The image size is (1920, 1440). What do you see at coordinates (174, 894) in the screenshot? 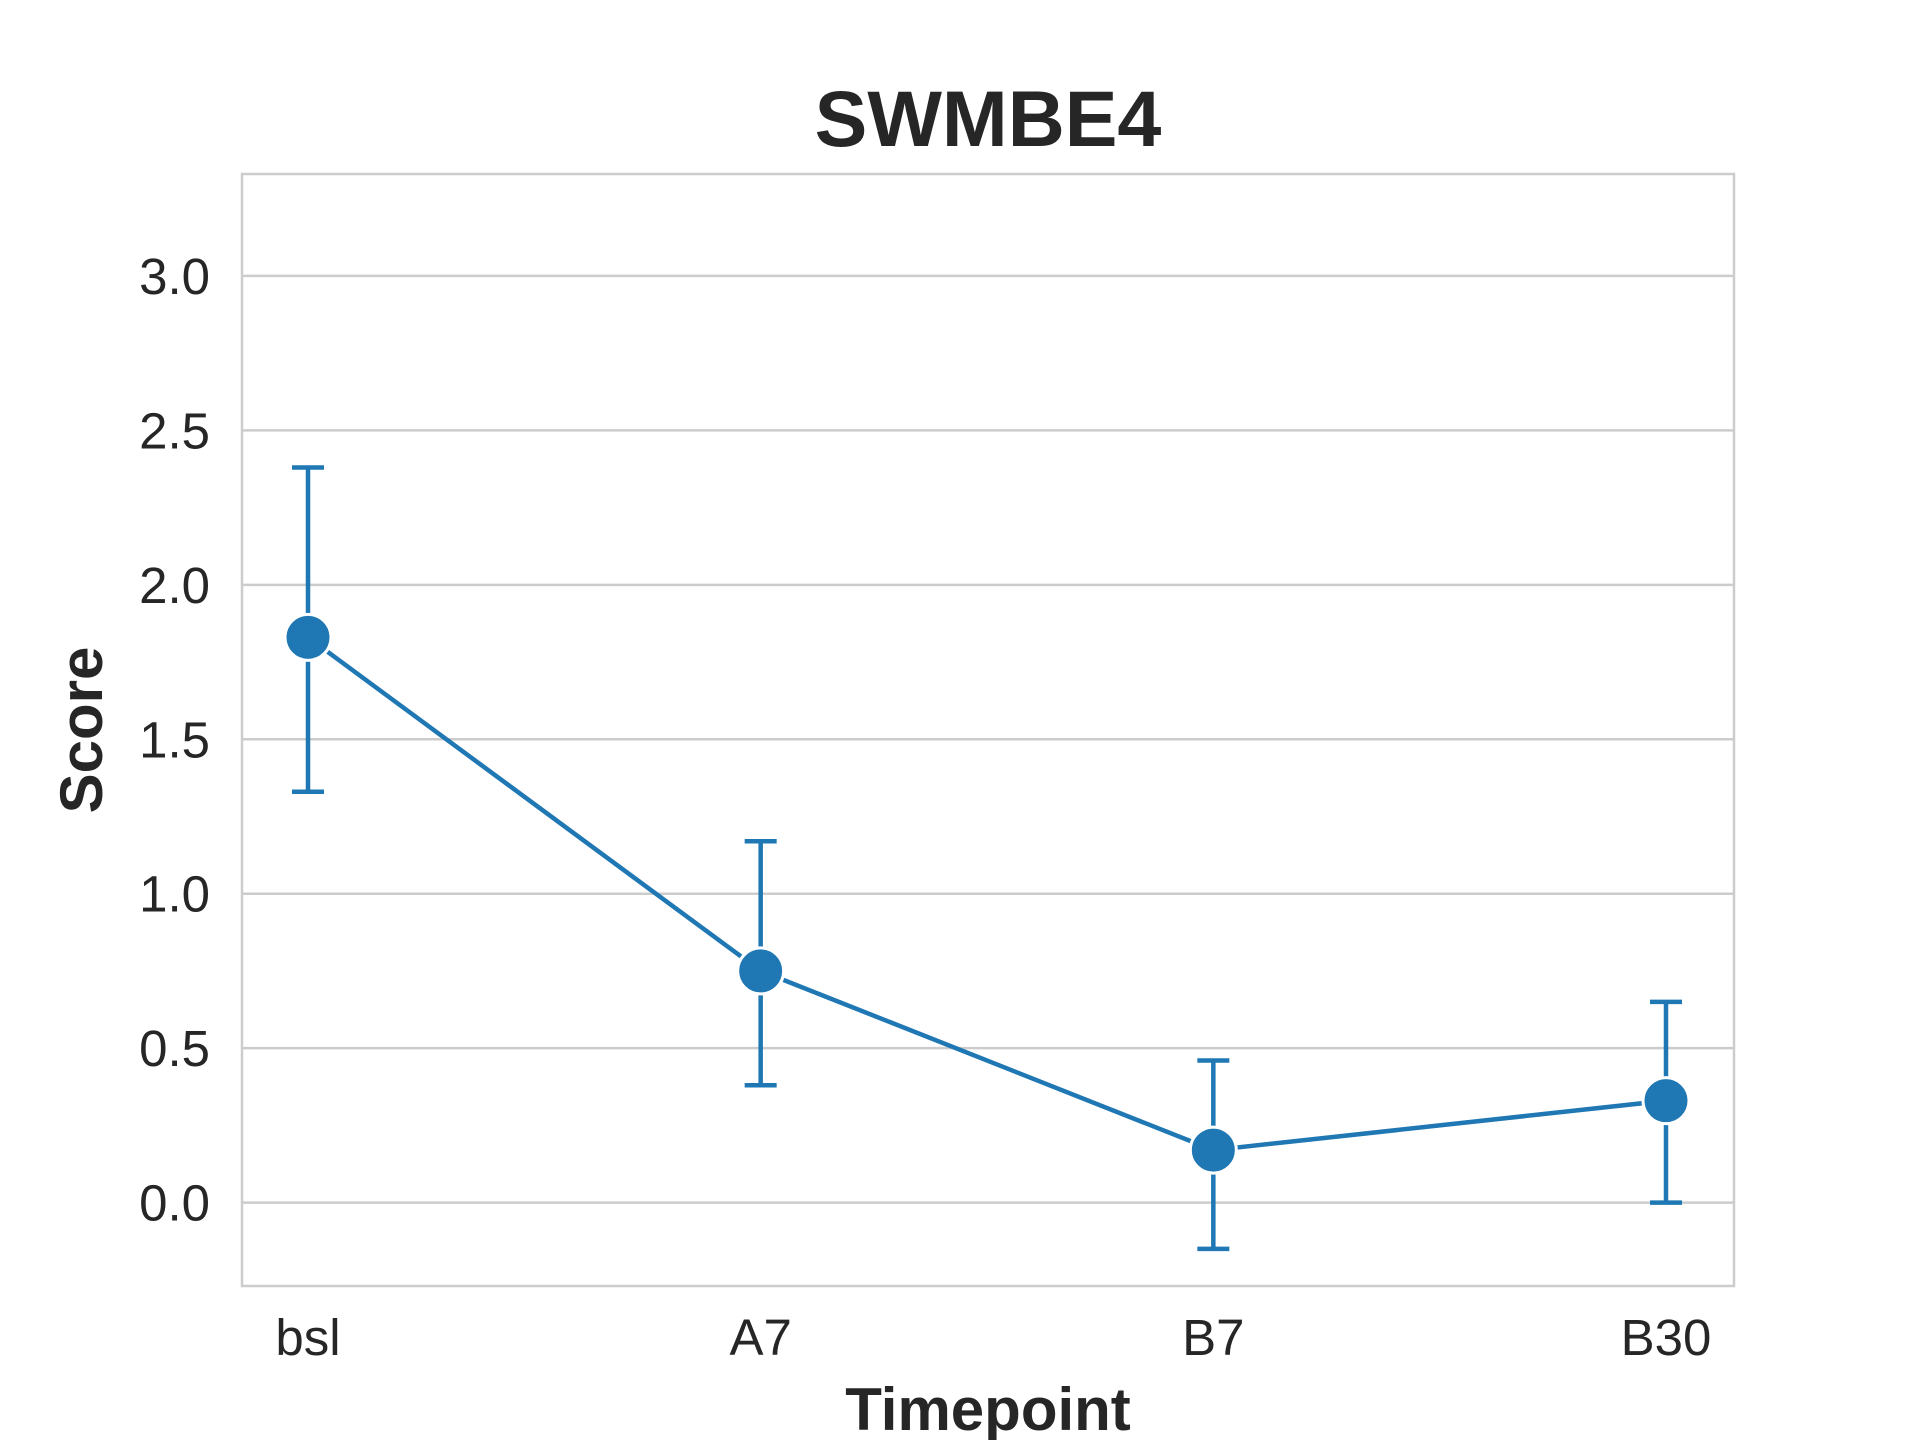
I see `y-tick-label: 1.0` at bounding box center [174, 894].